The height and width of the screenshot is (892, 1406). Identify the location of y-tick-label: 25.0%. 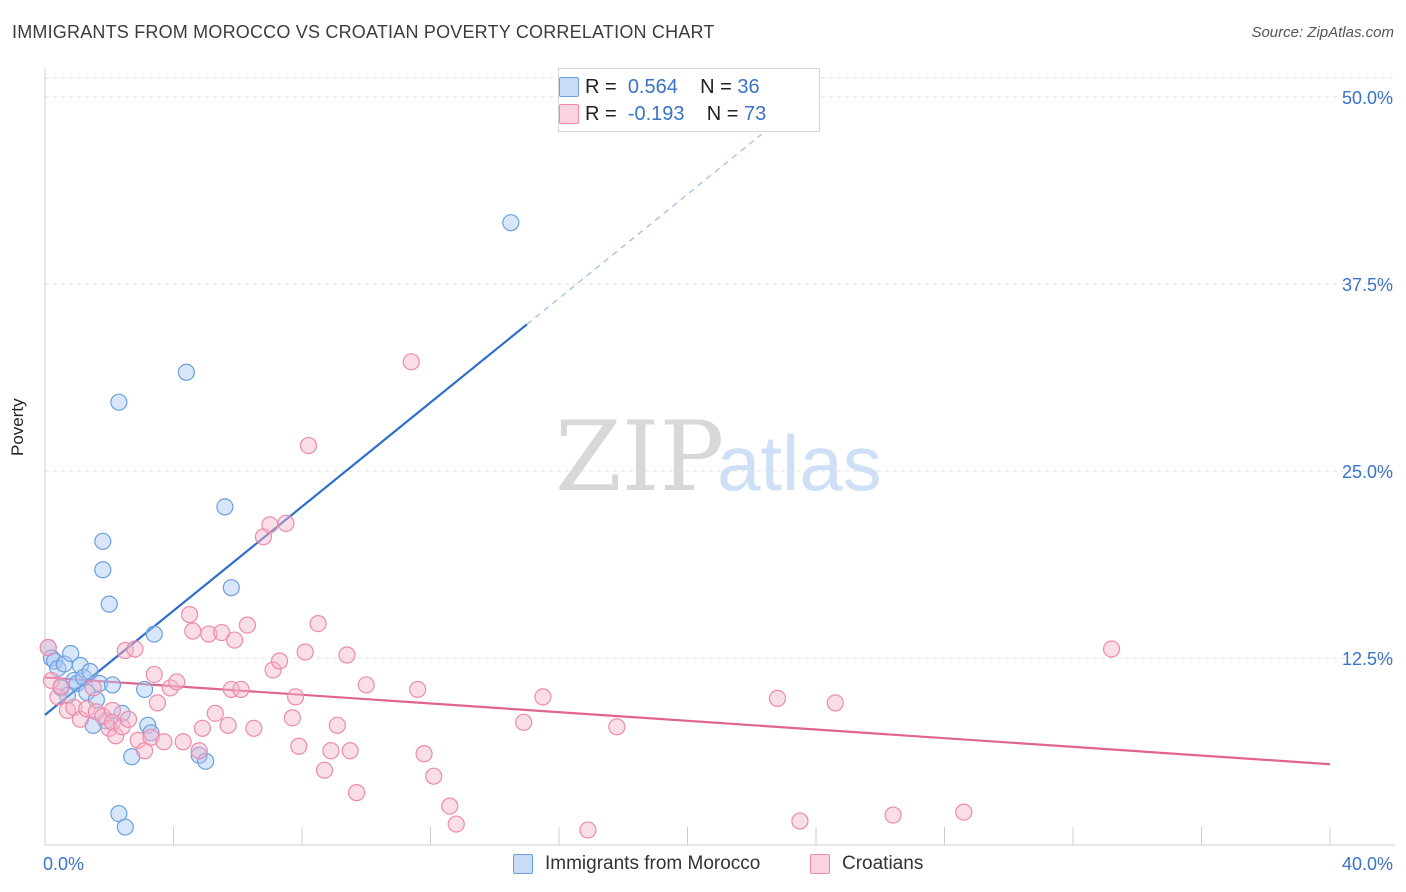
(1367, 472).